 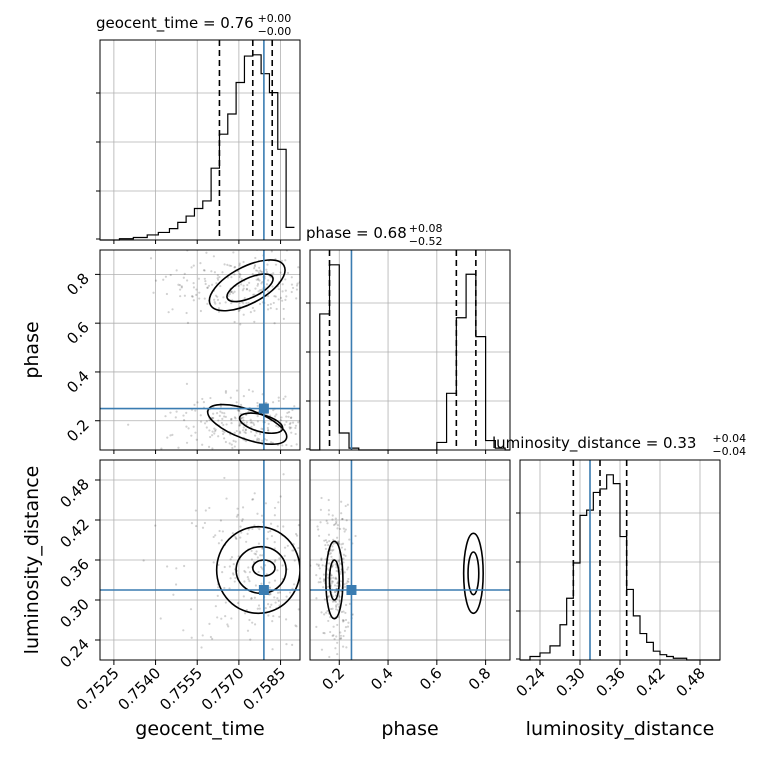 I want to click on x-axis-label-luminosity_distance: luminosity_distance, so click(x=620, y=729).